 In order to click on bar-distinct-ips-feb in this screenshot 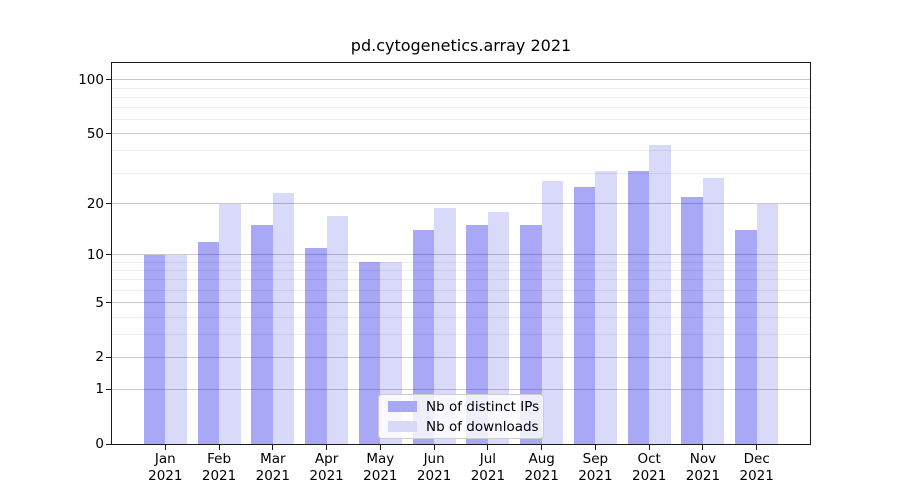, I will do `click(208, 342)`.